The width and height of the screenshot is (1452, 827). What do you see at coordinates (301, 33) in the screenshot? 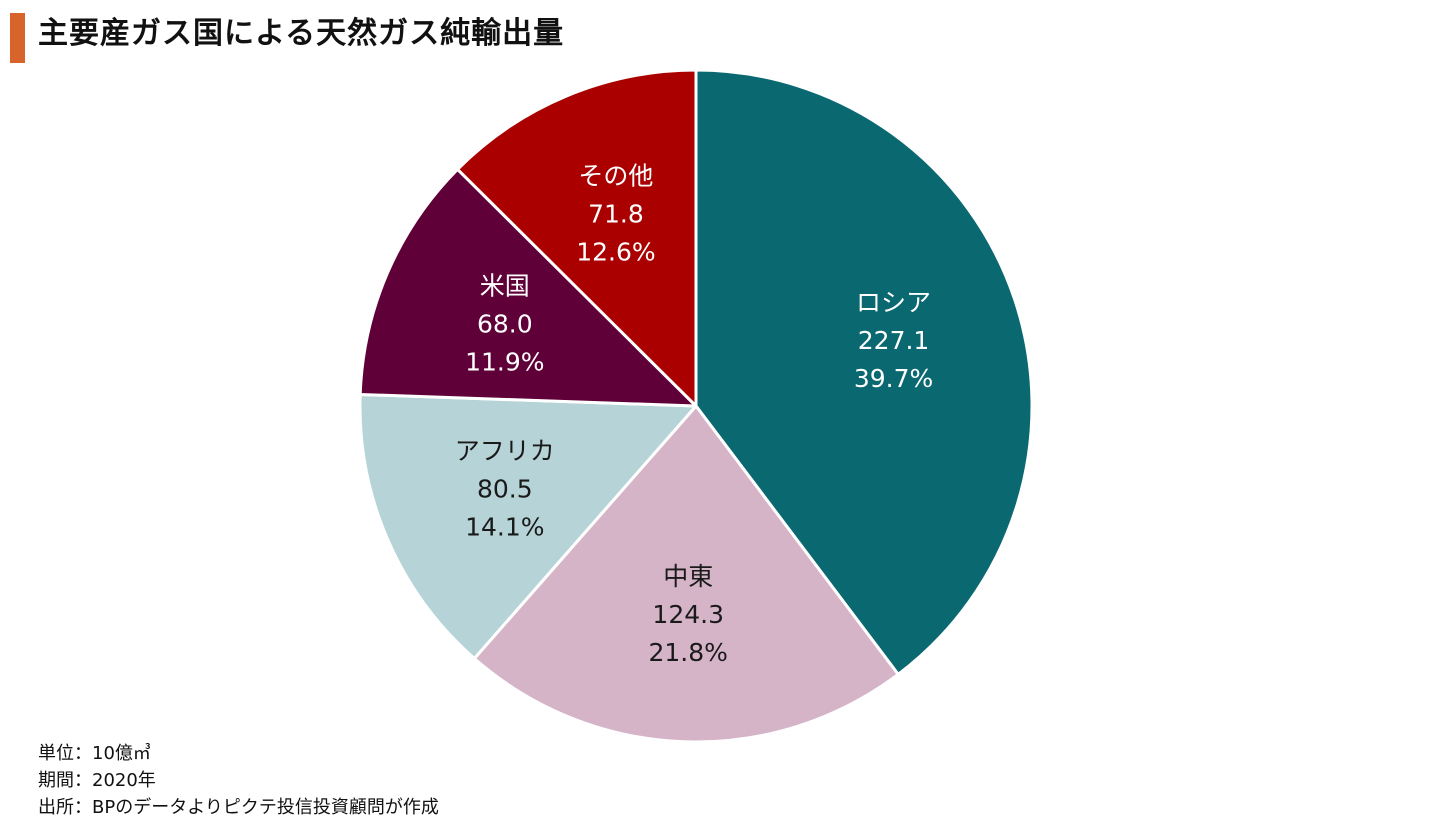
I see `chart-title: 主要産ガス国による天然ガス純輸出量` at bounding box center [301, 33].